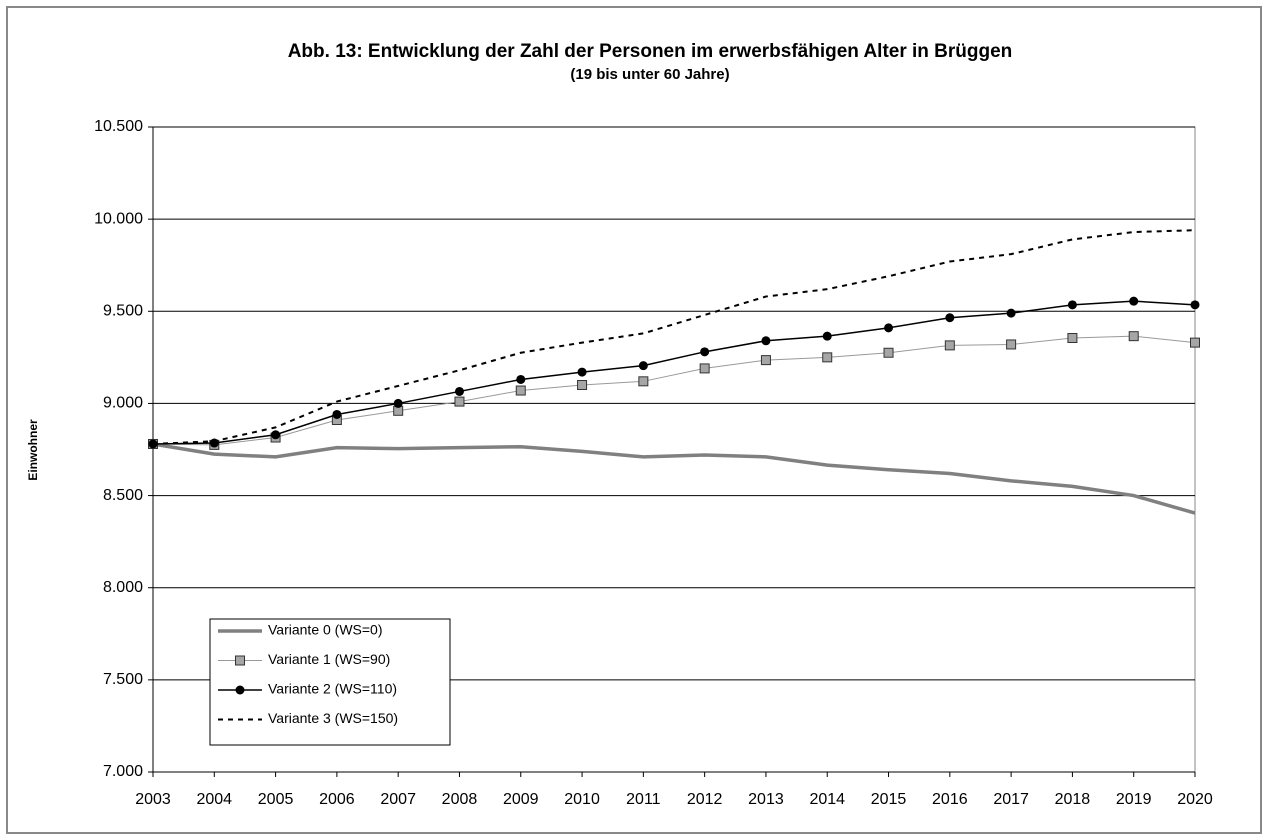 Image resolution: width=1264 pixels, height=835 pixels. Describe the element at coordinates (123, 771) in the screenshot. I see `y-tick-label: 7.000` at that location.